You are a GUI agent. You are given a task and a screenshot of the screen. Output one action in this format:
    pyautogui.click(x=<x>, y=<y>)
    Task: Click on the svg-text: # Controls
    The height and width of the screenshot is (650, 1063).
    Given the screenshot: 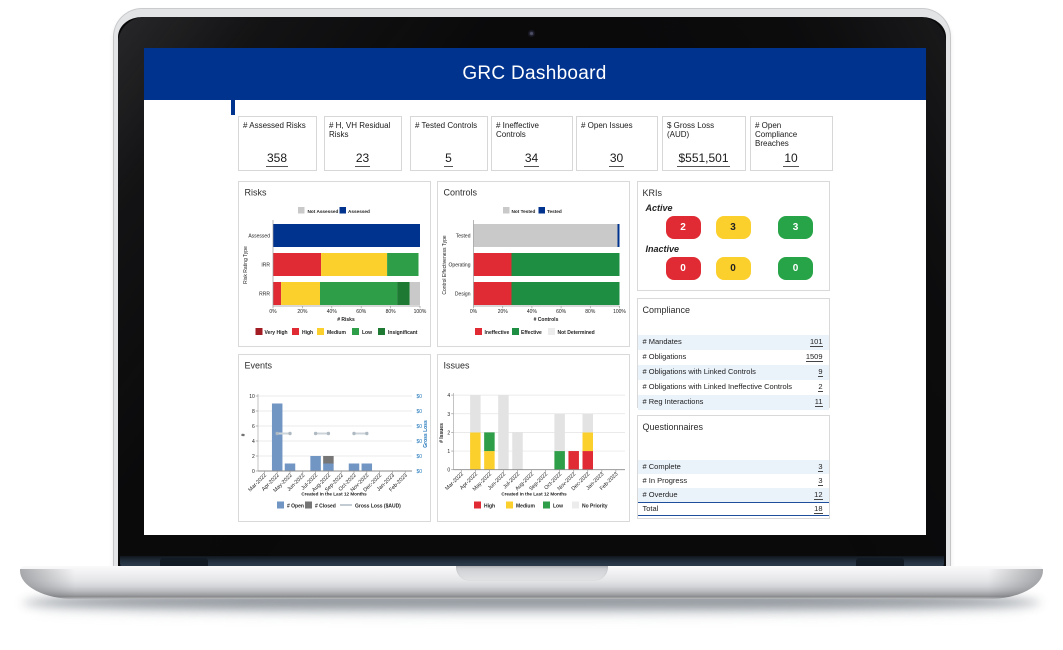 What is the action you would take?
    pyautogui.click(x=545, y=320)
    